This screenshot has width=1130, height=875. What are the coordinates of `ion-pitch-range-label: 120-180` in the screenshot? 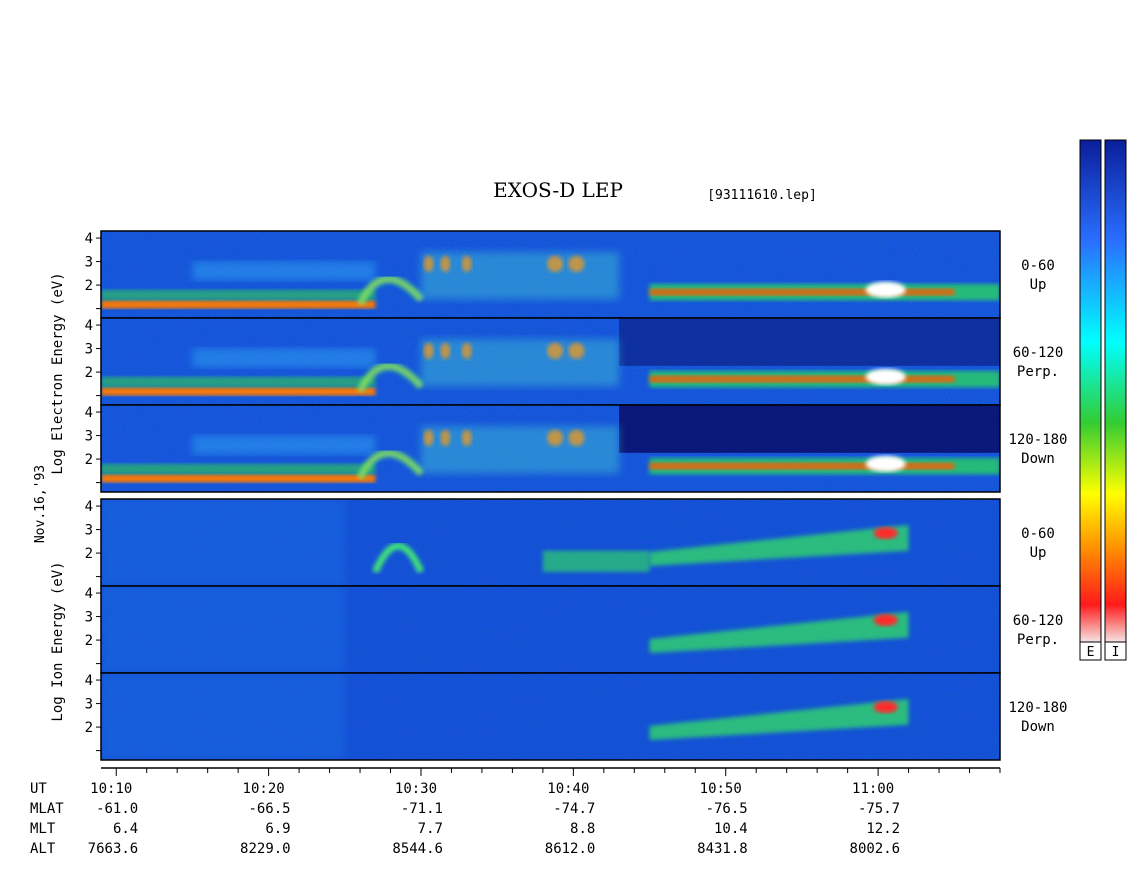 It's located at (1037, 708).